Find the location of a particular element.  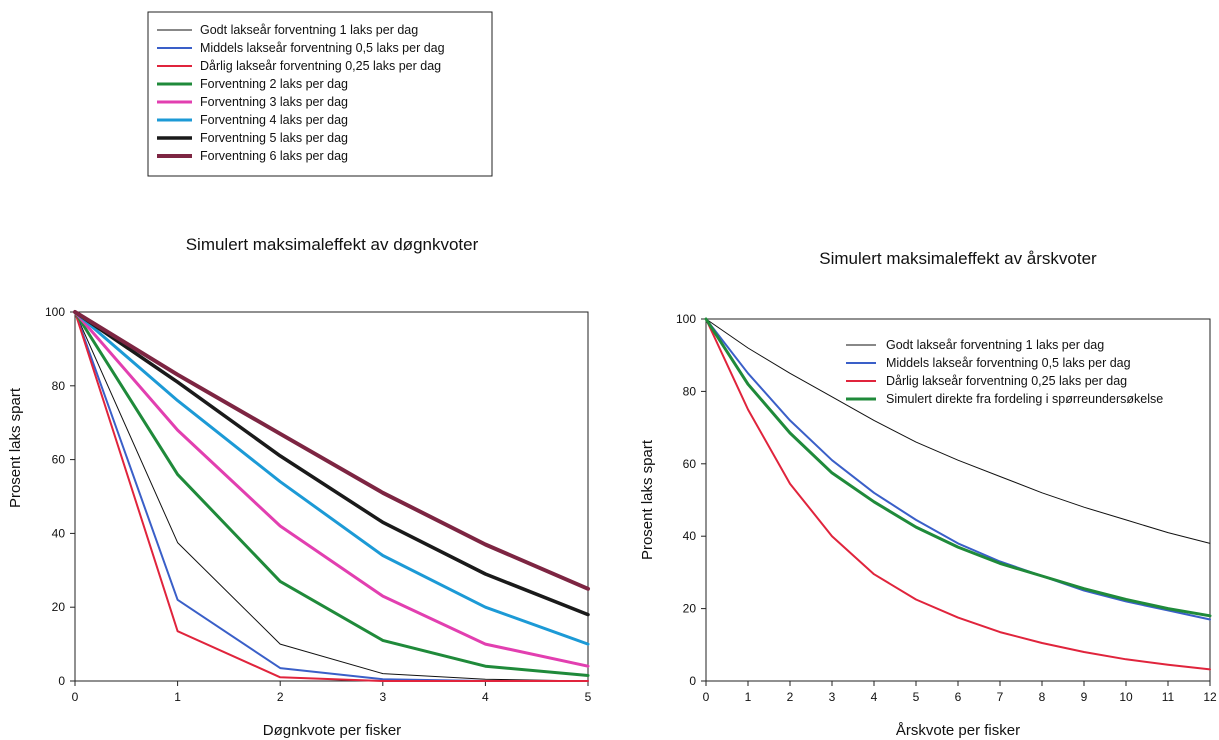

x-tick-label: 9 is located at coordinates (1084, 697).